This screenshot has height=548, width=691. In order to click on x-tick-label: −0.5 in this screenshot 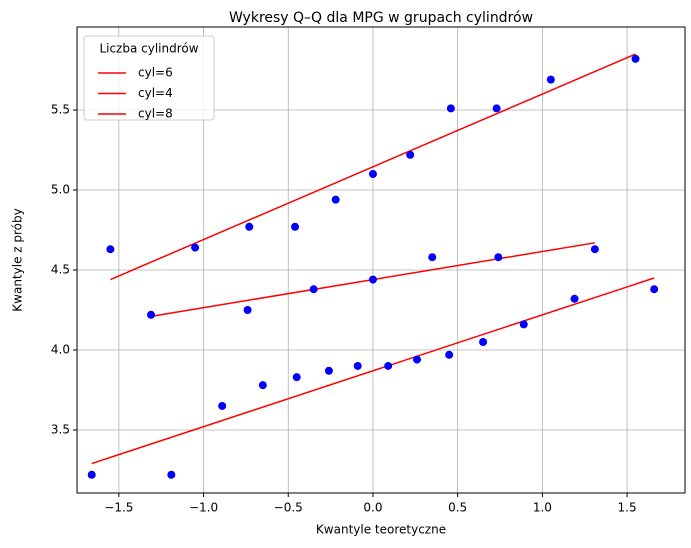, I will do `click(288, 508)`.